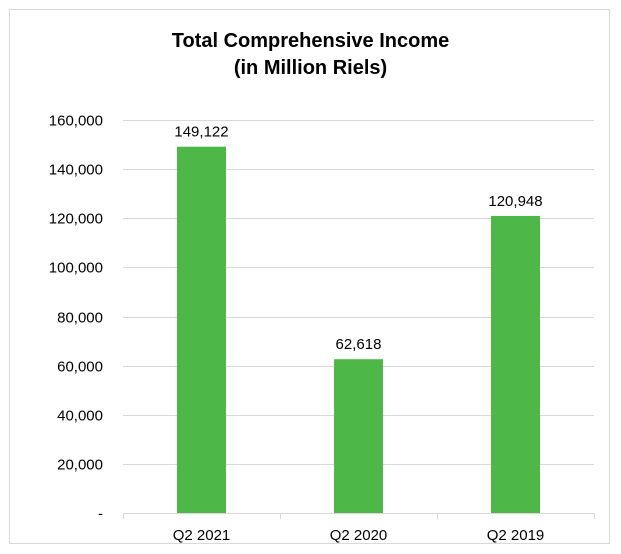 Image resolution: width=621 pixels, height=554 pixels. Describe the element at coordinates (202, 535) in the screenshot. I see `x-category-label: Q2 2021` at that location.